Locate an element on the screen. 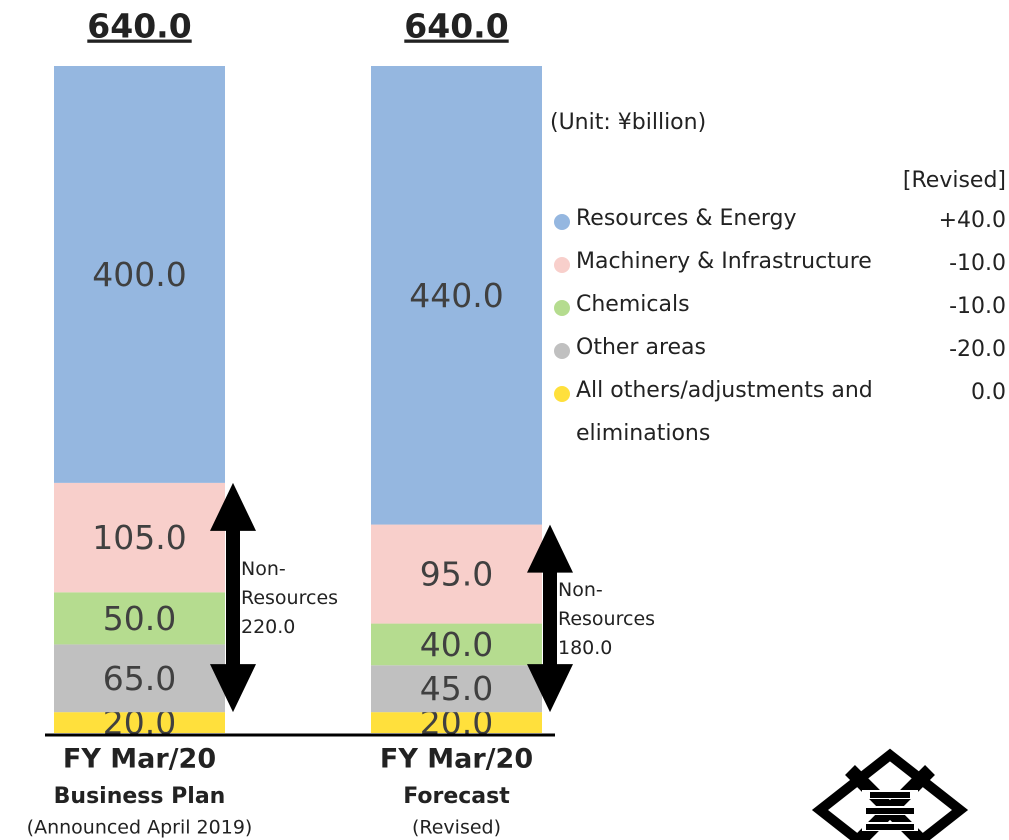 The height and width of the screenshot is (840, 1009). logo is located at coordinates (890, 794).